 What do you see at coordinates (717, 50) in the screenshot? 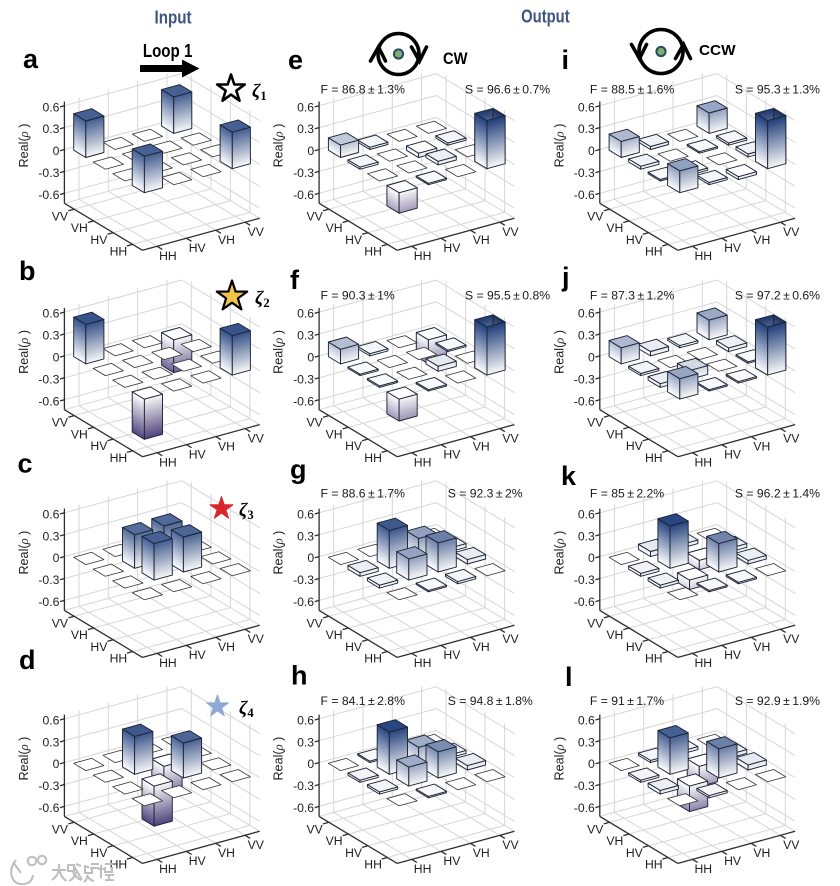
I see `svg-text: CCW` at bounding box center [717, 50].